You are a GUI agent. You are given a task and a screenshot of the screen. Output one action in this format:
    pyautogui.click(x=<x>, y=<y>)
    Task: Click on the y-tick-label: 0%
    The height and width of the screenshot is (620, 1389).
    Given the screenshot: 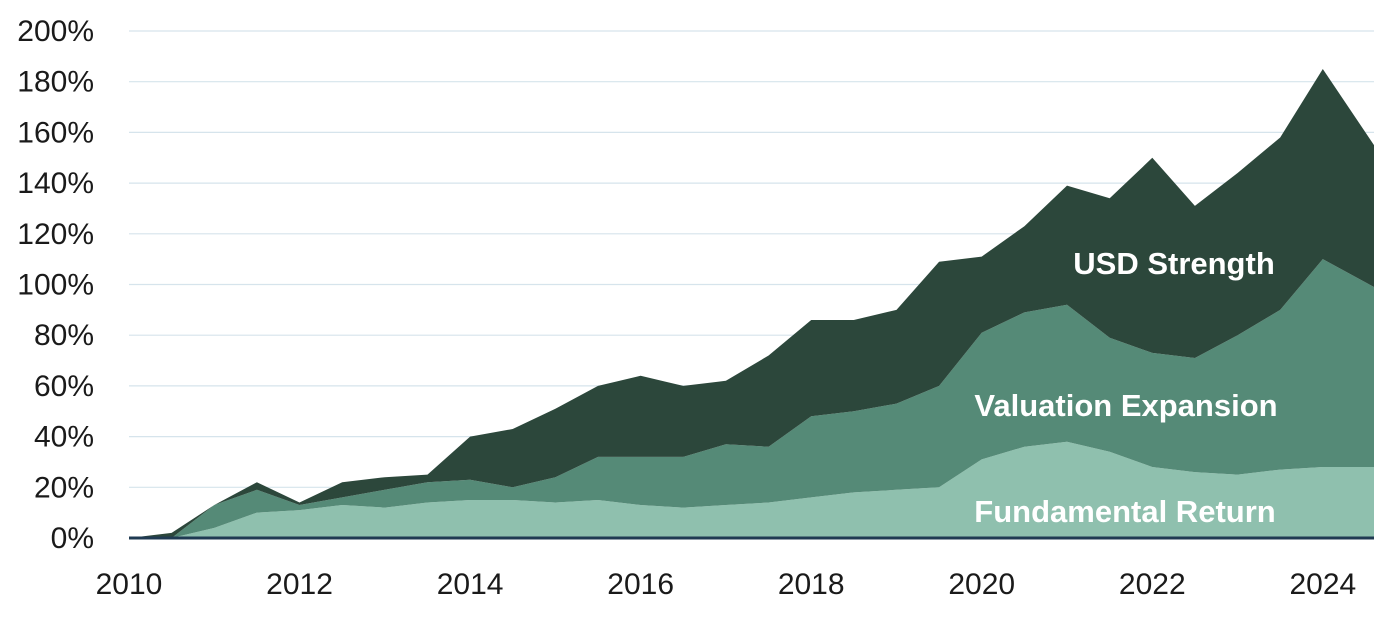 What is the action you would take?
    pyautogui.click(x=72, y=538)
    